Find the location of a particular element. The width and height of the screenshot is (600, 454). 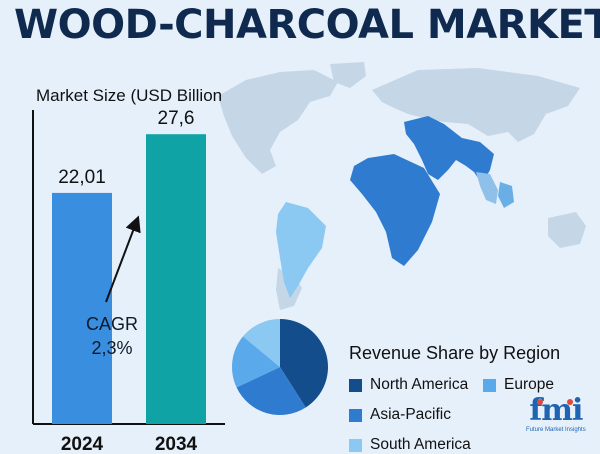

pie-slice-south-america is located at coordinates (261, 343).